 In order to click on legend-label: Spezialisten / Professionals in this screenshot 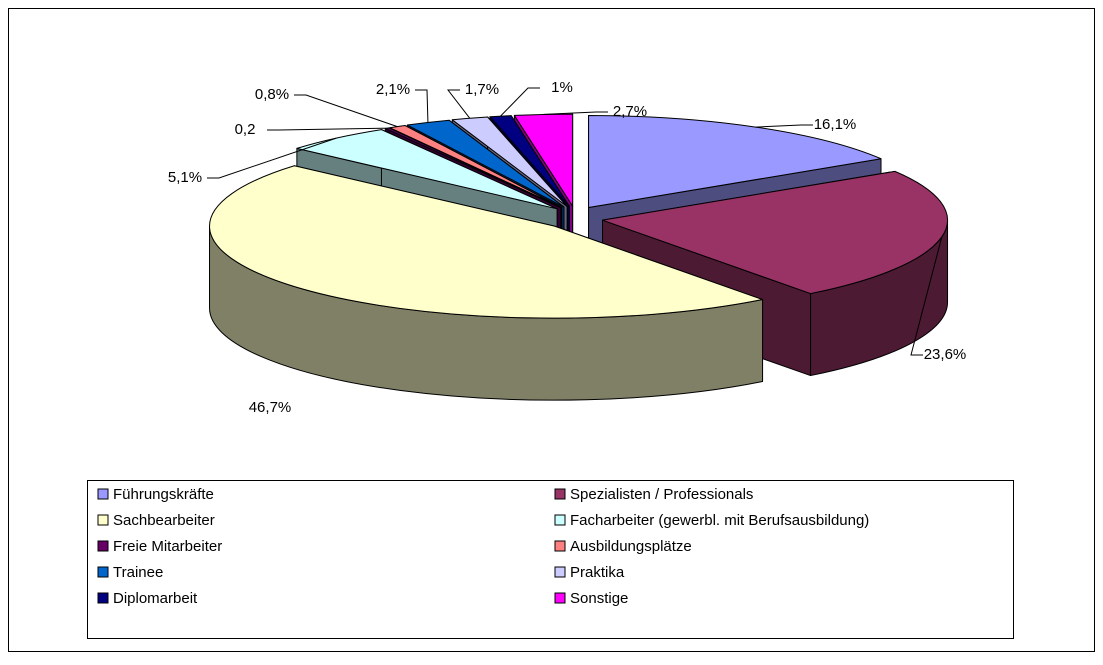, I will do `click(661, 494)`.